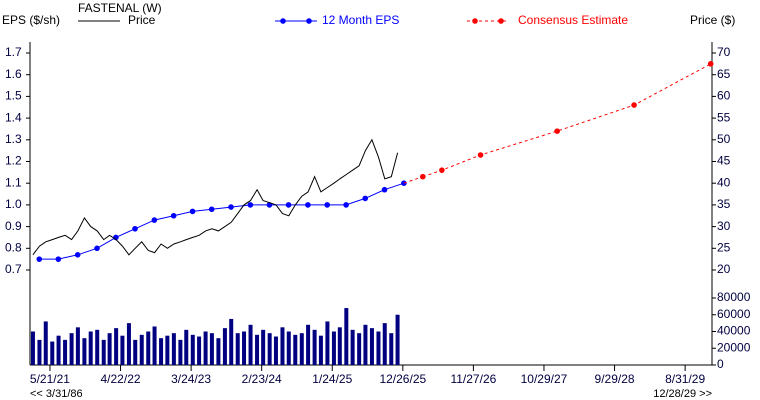  Describe the element at coordinates (360, 20) in the screenshot. I see `legend-label: 12 Month EPS` at that location.